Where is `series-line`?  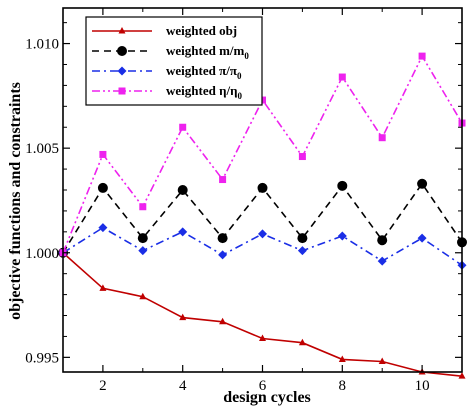
series-line is located at coordinates (262, 218).